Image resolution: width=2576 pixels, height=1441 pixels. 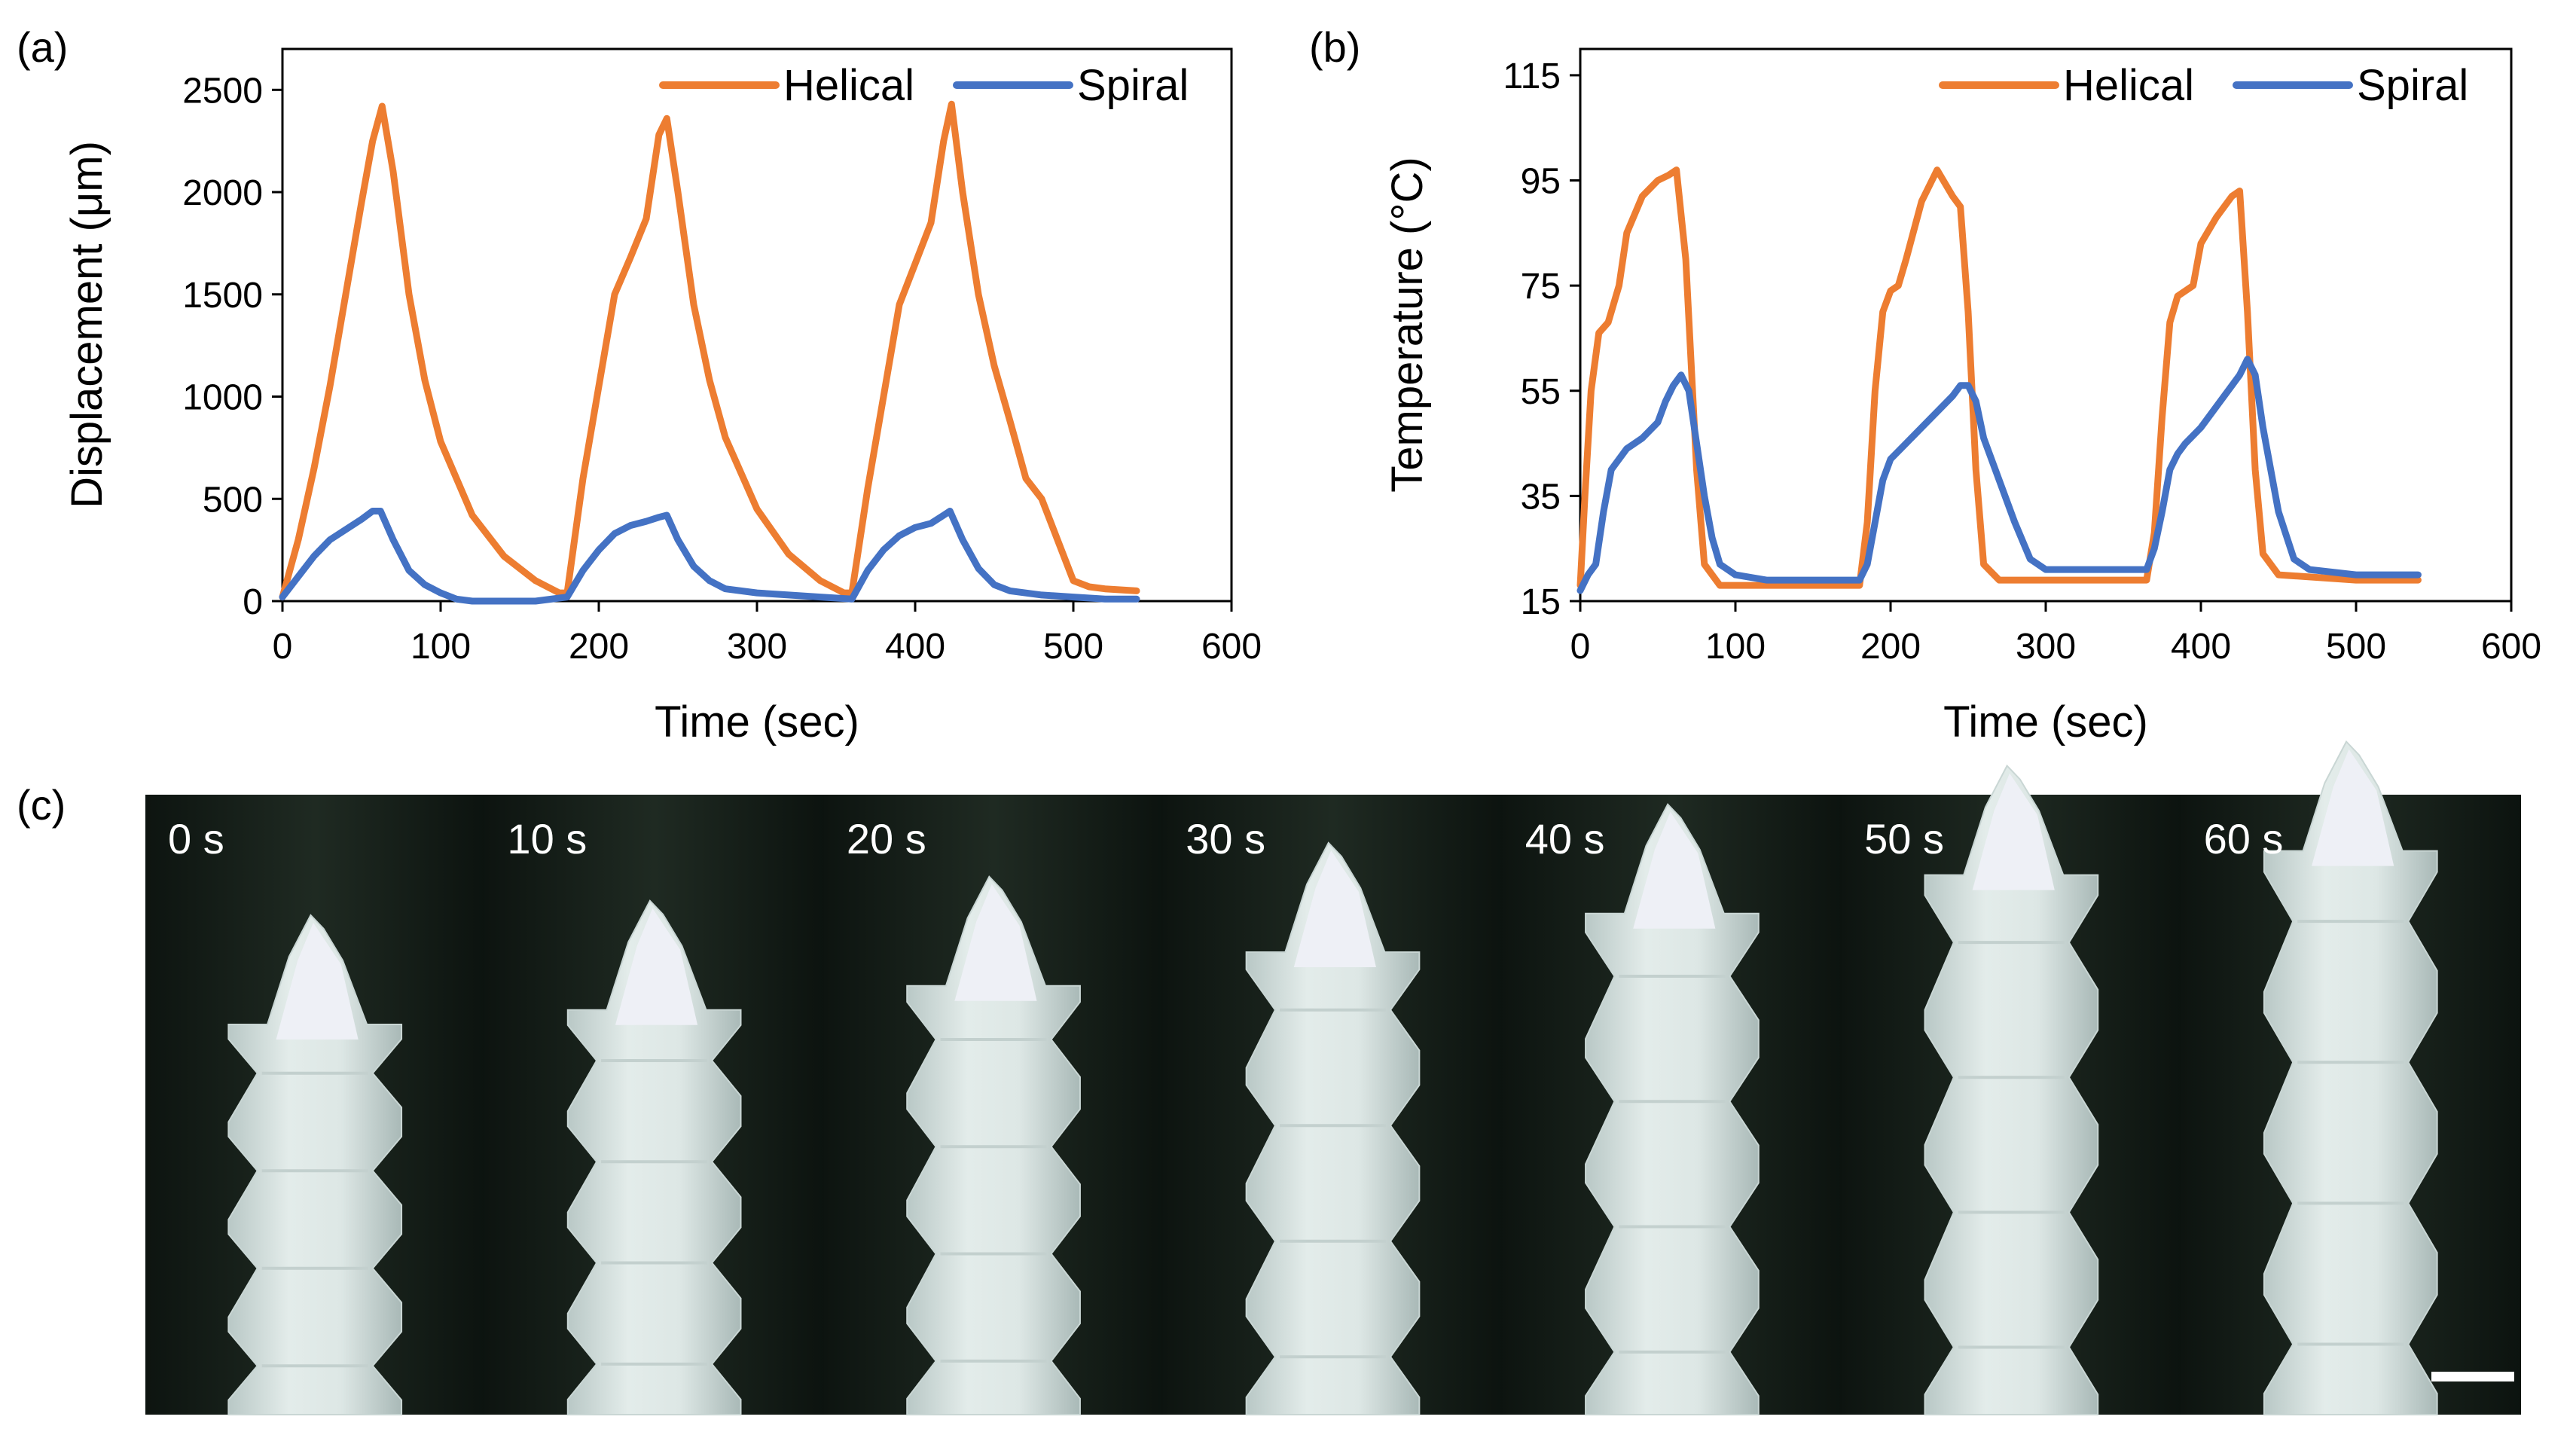 I want to click on chart-b-plot-area, so click(x=2046, y=325).